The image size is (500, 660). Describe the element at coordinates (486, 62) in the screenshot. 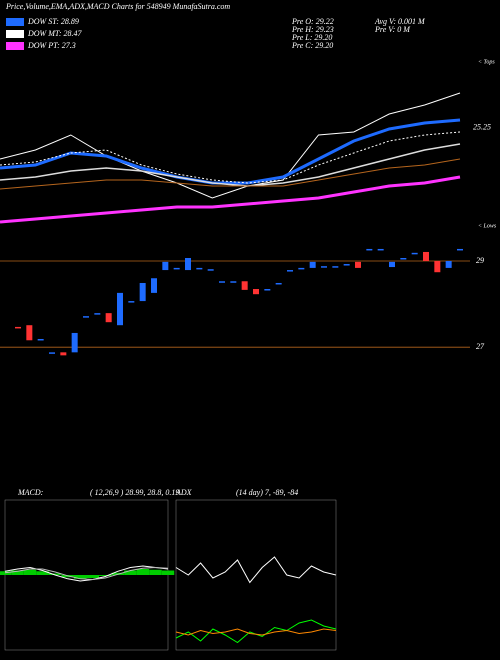

I see `tops-label: < Tops` at that location.